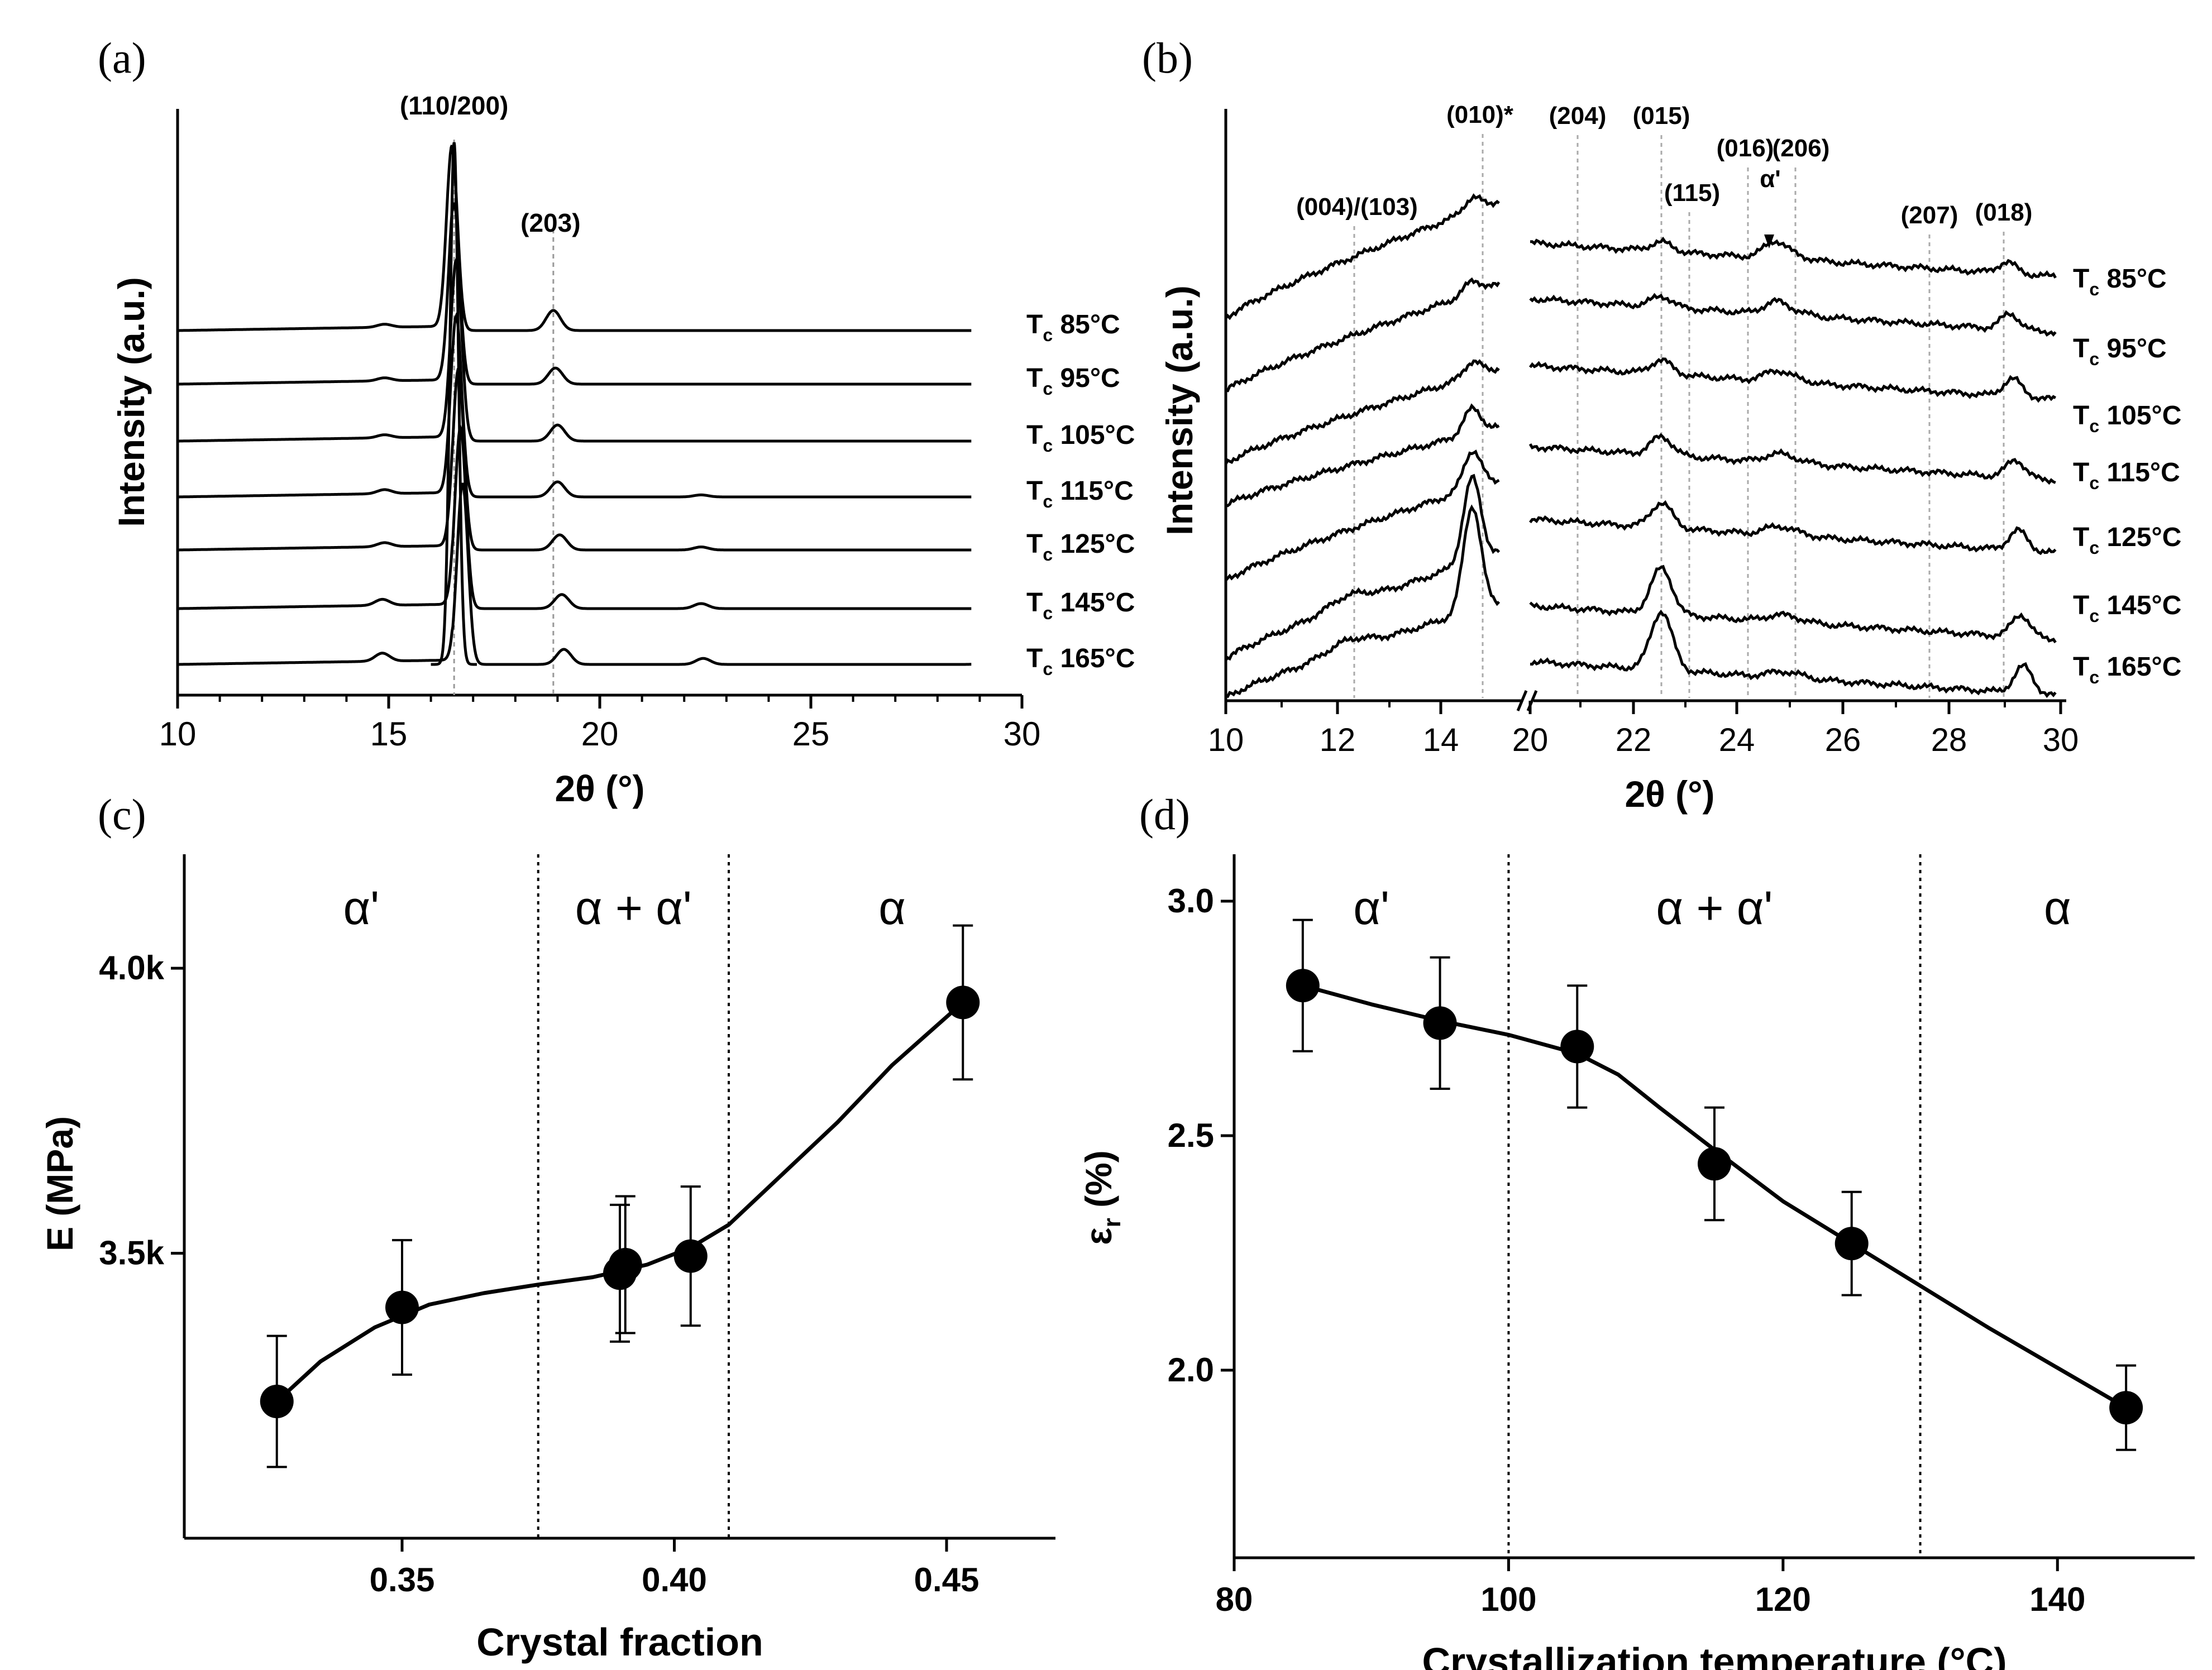 Image resolution: width=2212 pixels, height=1670 pixels. I want to click on panel-b-series-label: Tc 105°C, so click(2127, 418).